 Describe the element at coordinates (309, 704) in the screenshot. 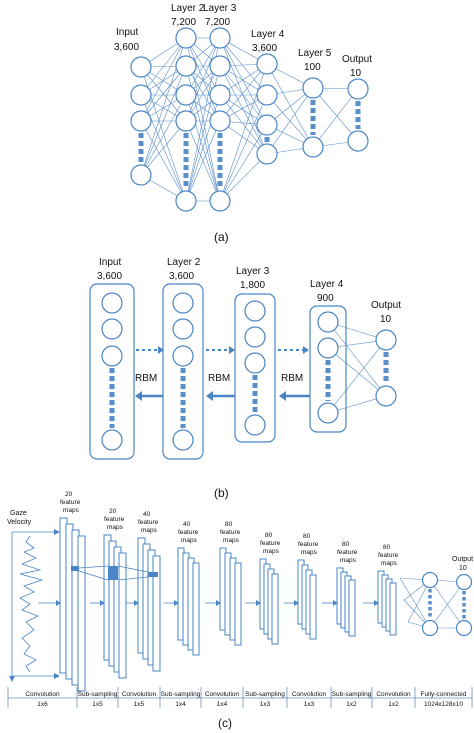

I see `operation-kernel-size: 1x3` at that location.